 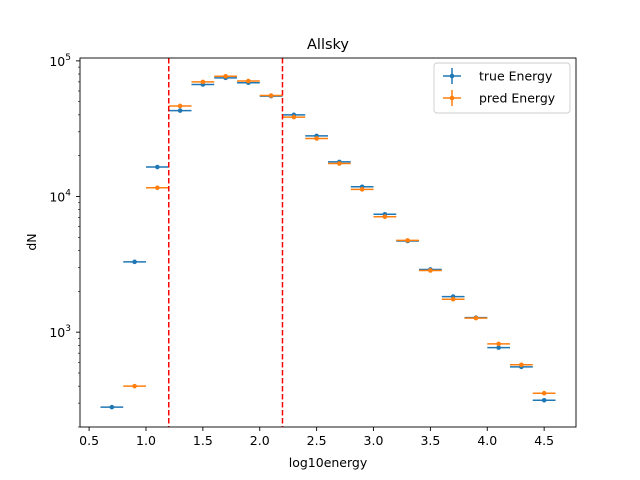 I want to click on y-axis-label: dN, so click(x=31, y=241).